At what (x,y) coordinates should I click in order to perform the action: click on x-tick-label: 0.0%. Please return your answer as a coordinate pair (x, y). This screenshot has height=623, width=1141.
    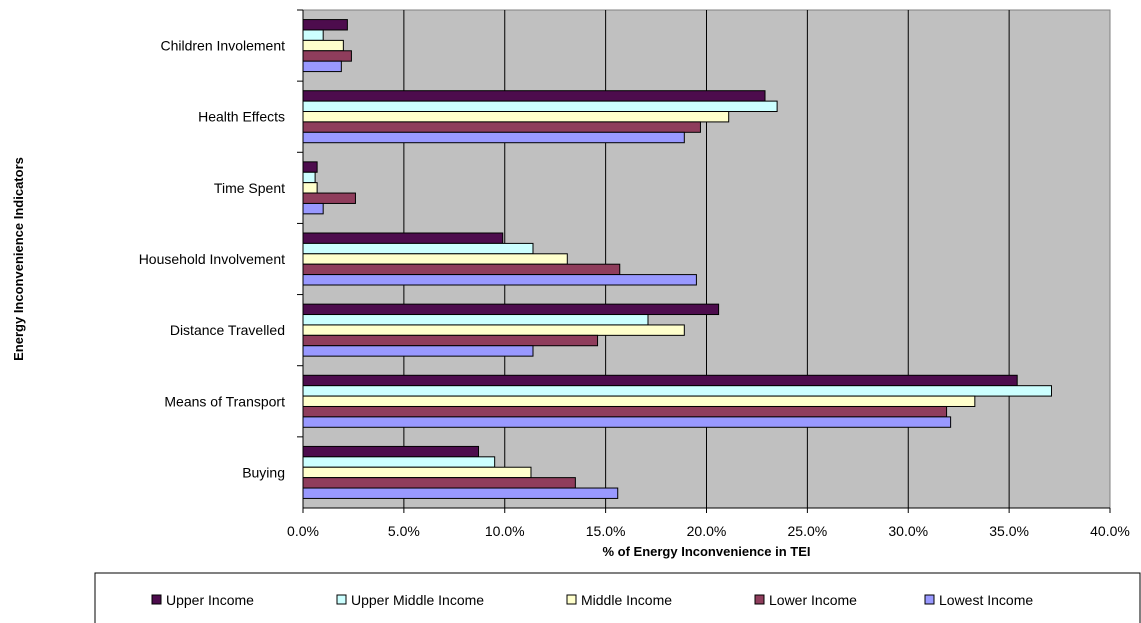
    Looking at the image, I should click on (303, 531).